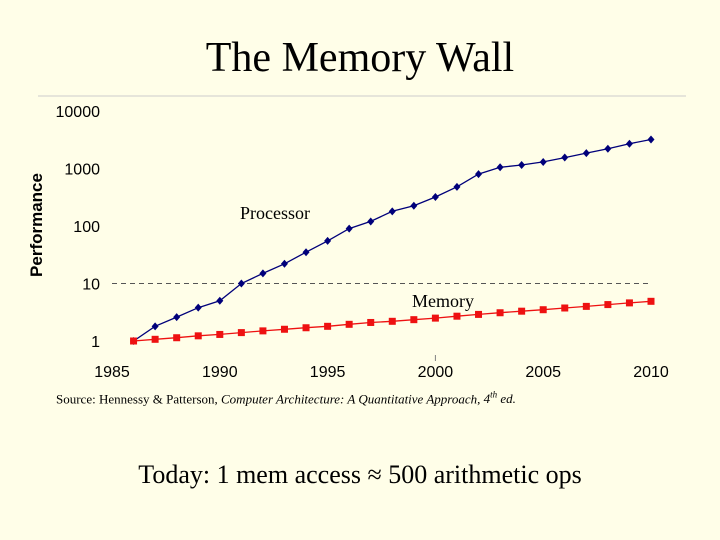 The image size is (720, 540). Describe the element at coordinates (436, 372) in the screenshot. I see `x-tick-label: 2000` at that location.